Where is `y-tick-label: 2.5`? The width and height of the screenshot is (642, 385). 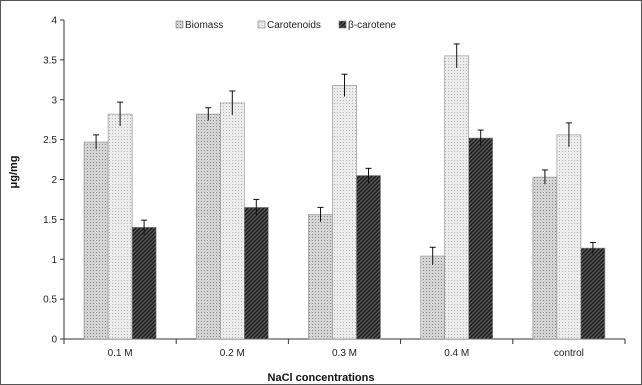 y-tick-label: 2.5 is located at coordinates (50, 140).